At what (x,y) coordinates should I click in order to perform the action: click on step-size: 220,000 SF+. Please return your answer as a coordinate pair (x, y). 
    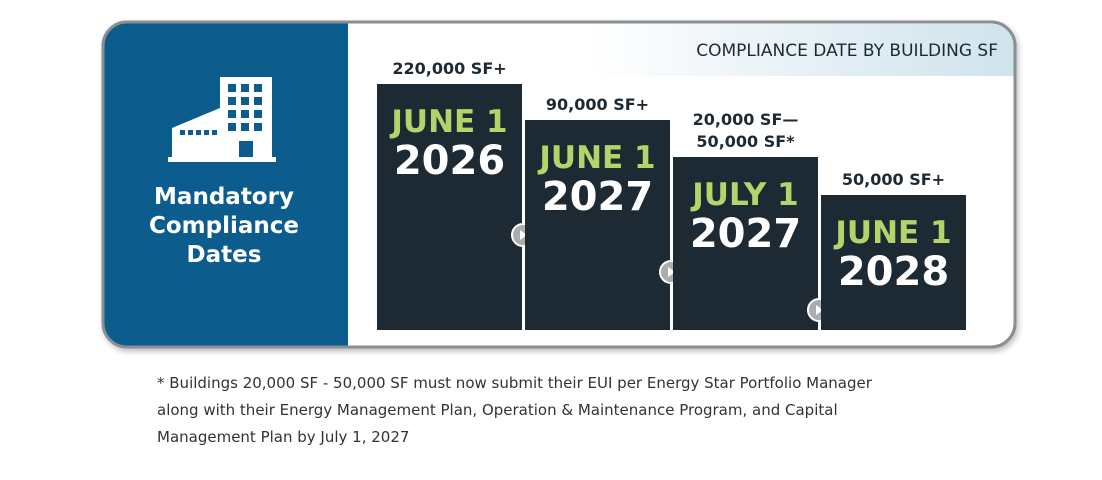
    Looking at the image, I should click on (449, 68).